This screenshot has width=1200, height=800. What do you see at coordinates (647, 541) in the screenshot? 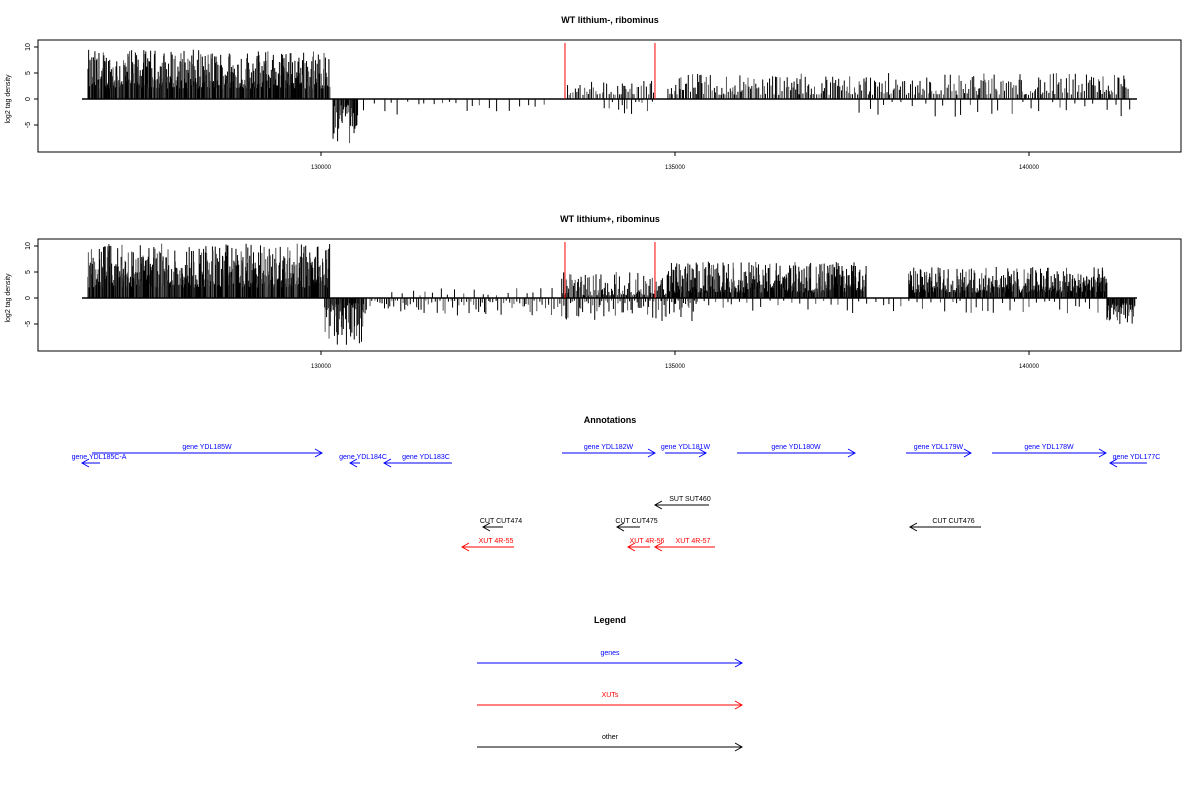
I see `annotation-label: XUT 4R-56` at bounding box center [647, 541].